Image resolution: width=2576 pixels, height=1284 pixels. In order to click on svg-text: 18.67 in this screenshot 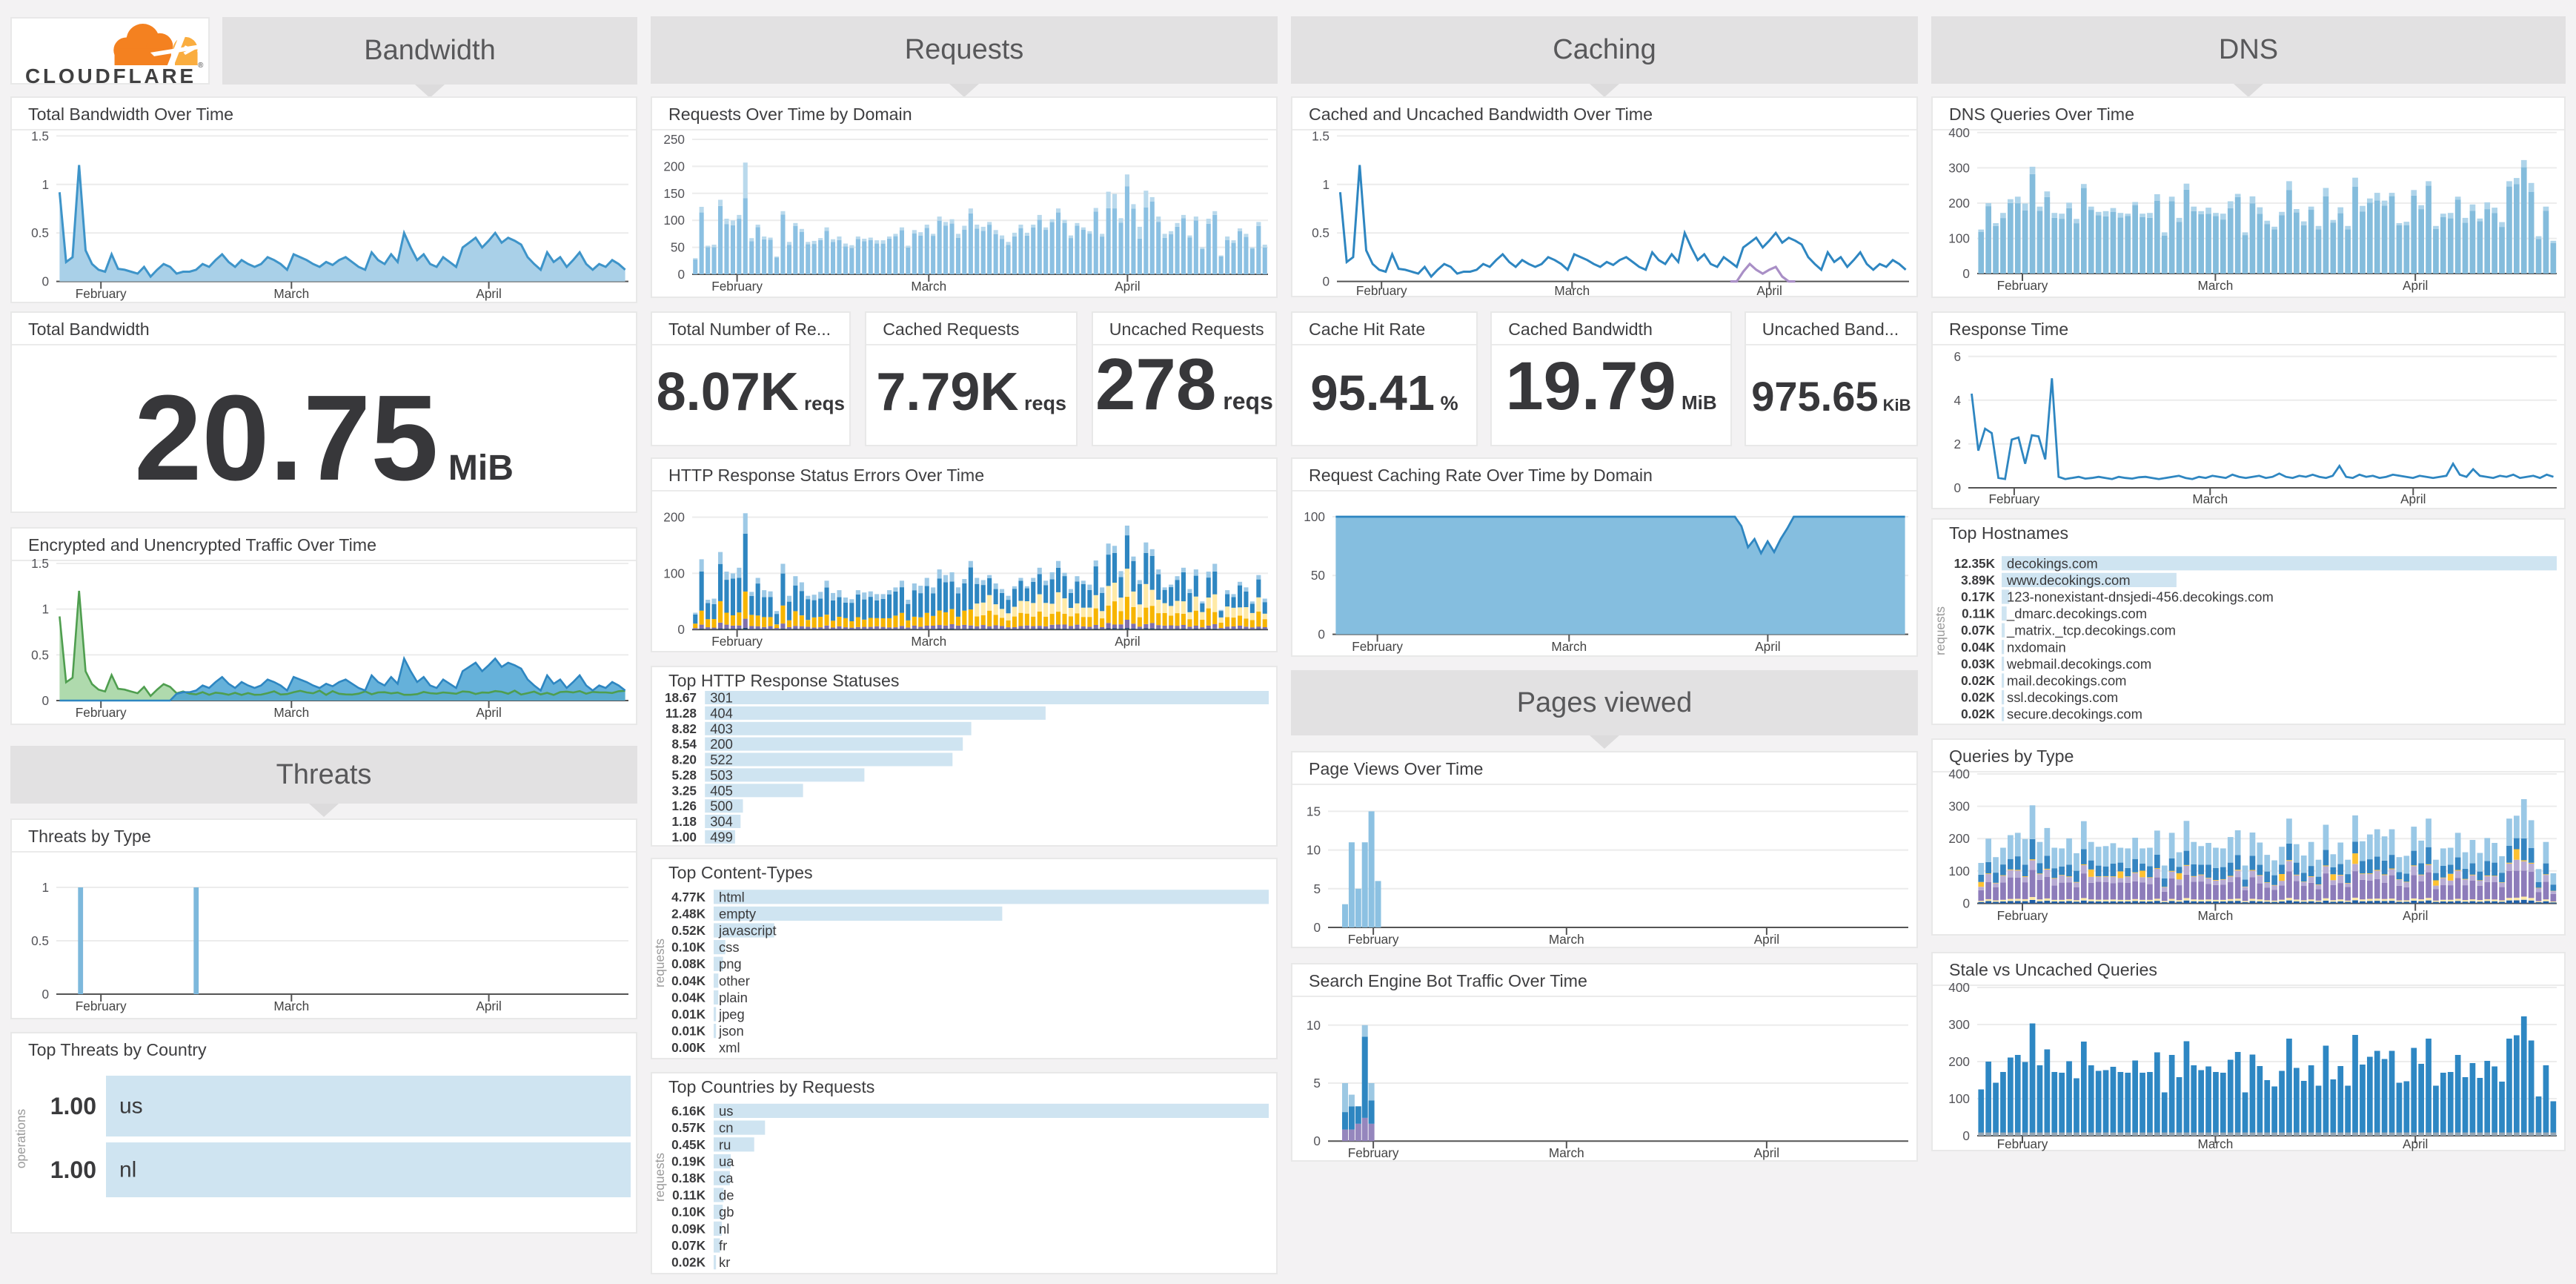, I will do `click(681, 697)`.